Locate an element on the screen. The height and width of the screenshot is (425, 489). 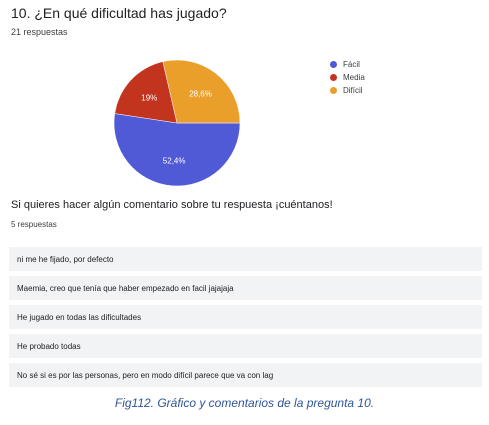
pie-slice-label: 52,4% is located at coordinates (174, 161).